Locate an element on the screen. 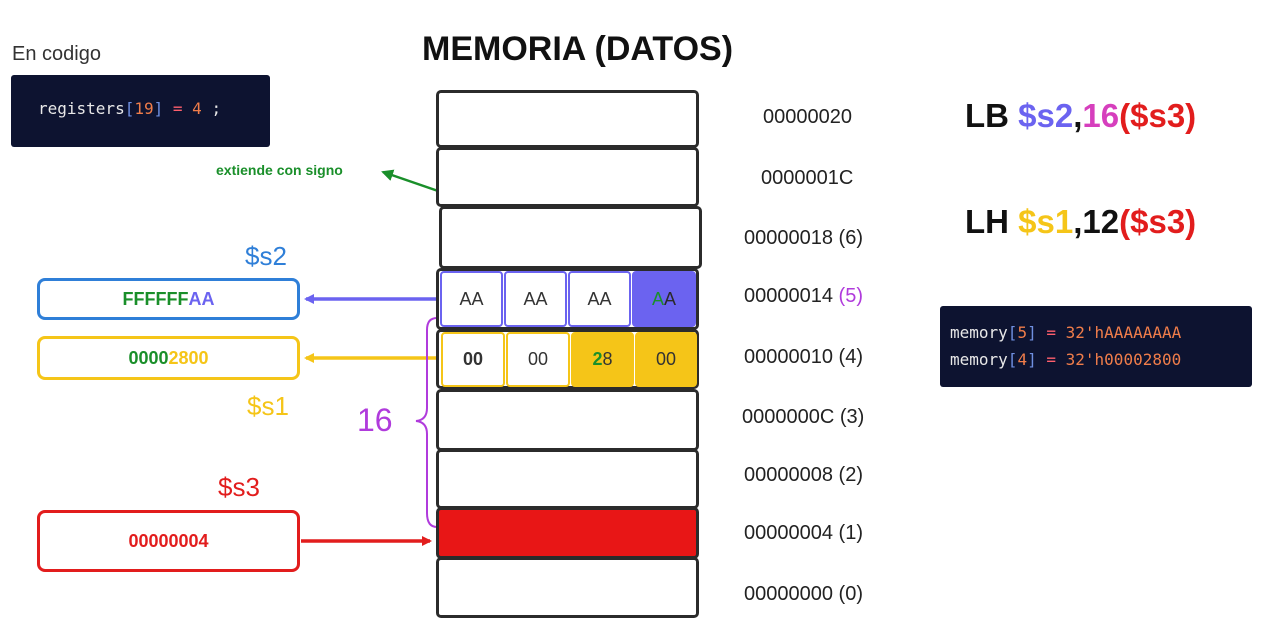 This screenshot has height=635, width=1270. mem5-byte-1: AA is located at coordinates (599, 299).